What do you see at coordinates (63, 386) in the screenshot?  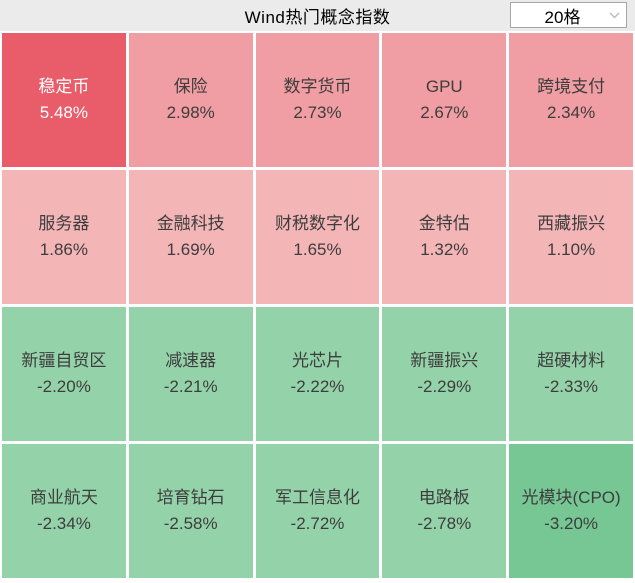 I see `cell-change-pct: -2.20%` at bounding box center [63, 386].